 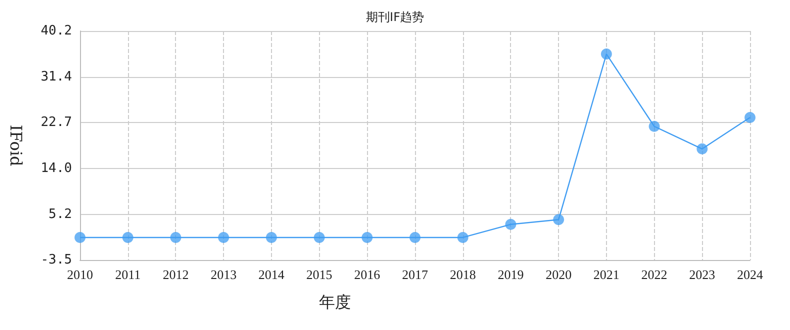 What do you see at coordinates (511, 274) in the screenshot?
I see `x-tick-label: 2019` at bounding box center [511, 274].